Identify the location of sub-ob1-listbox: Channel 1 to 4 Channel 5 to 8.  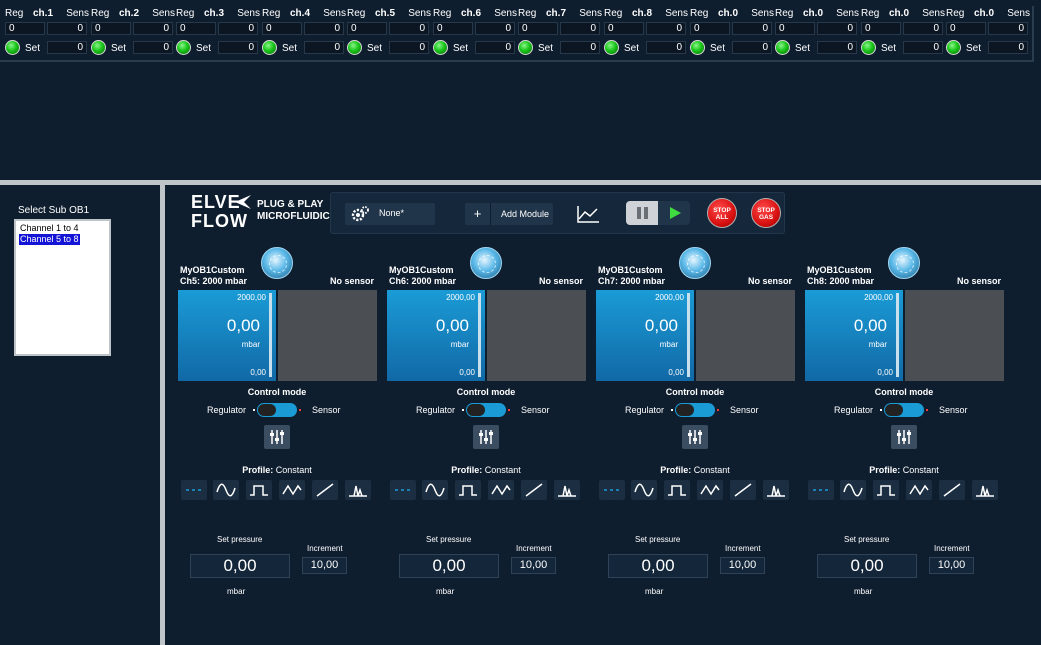
(62, 287).